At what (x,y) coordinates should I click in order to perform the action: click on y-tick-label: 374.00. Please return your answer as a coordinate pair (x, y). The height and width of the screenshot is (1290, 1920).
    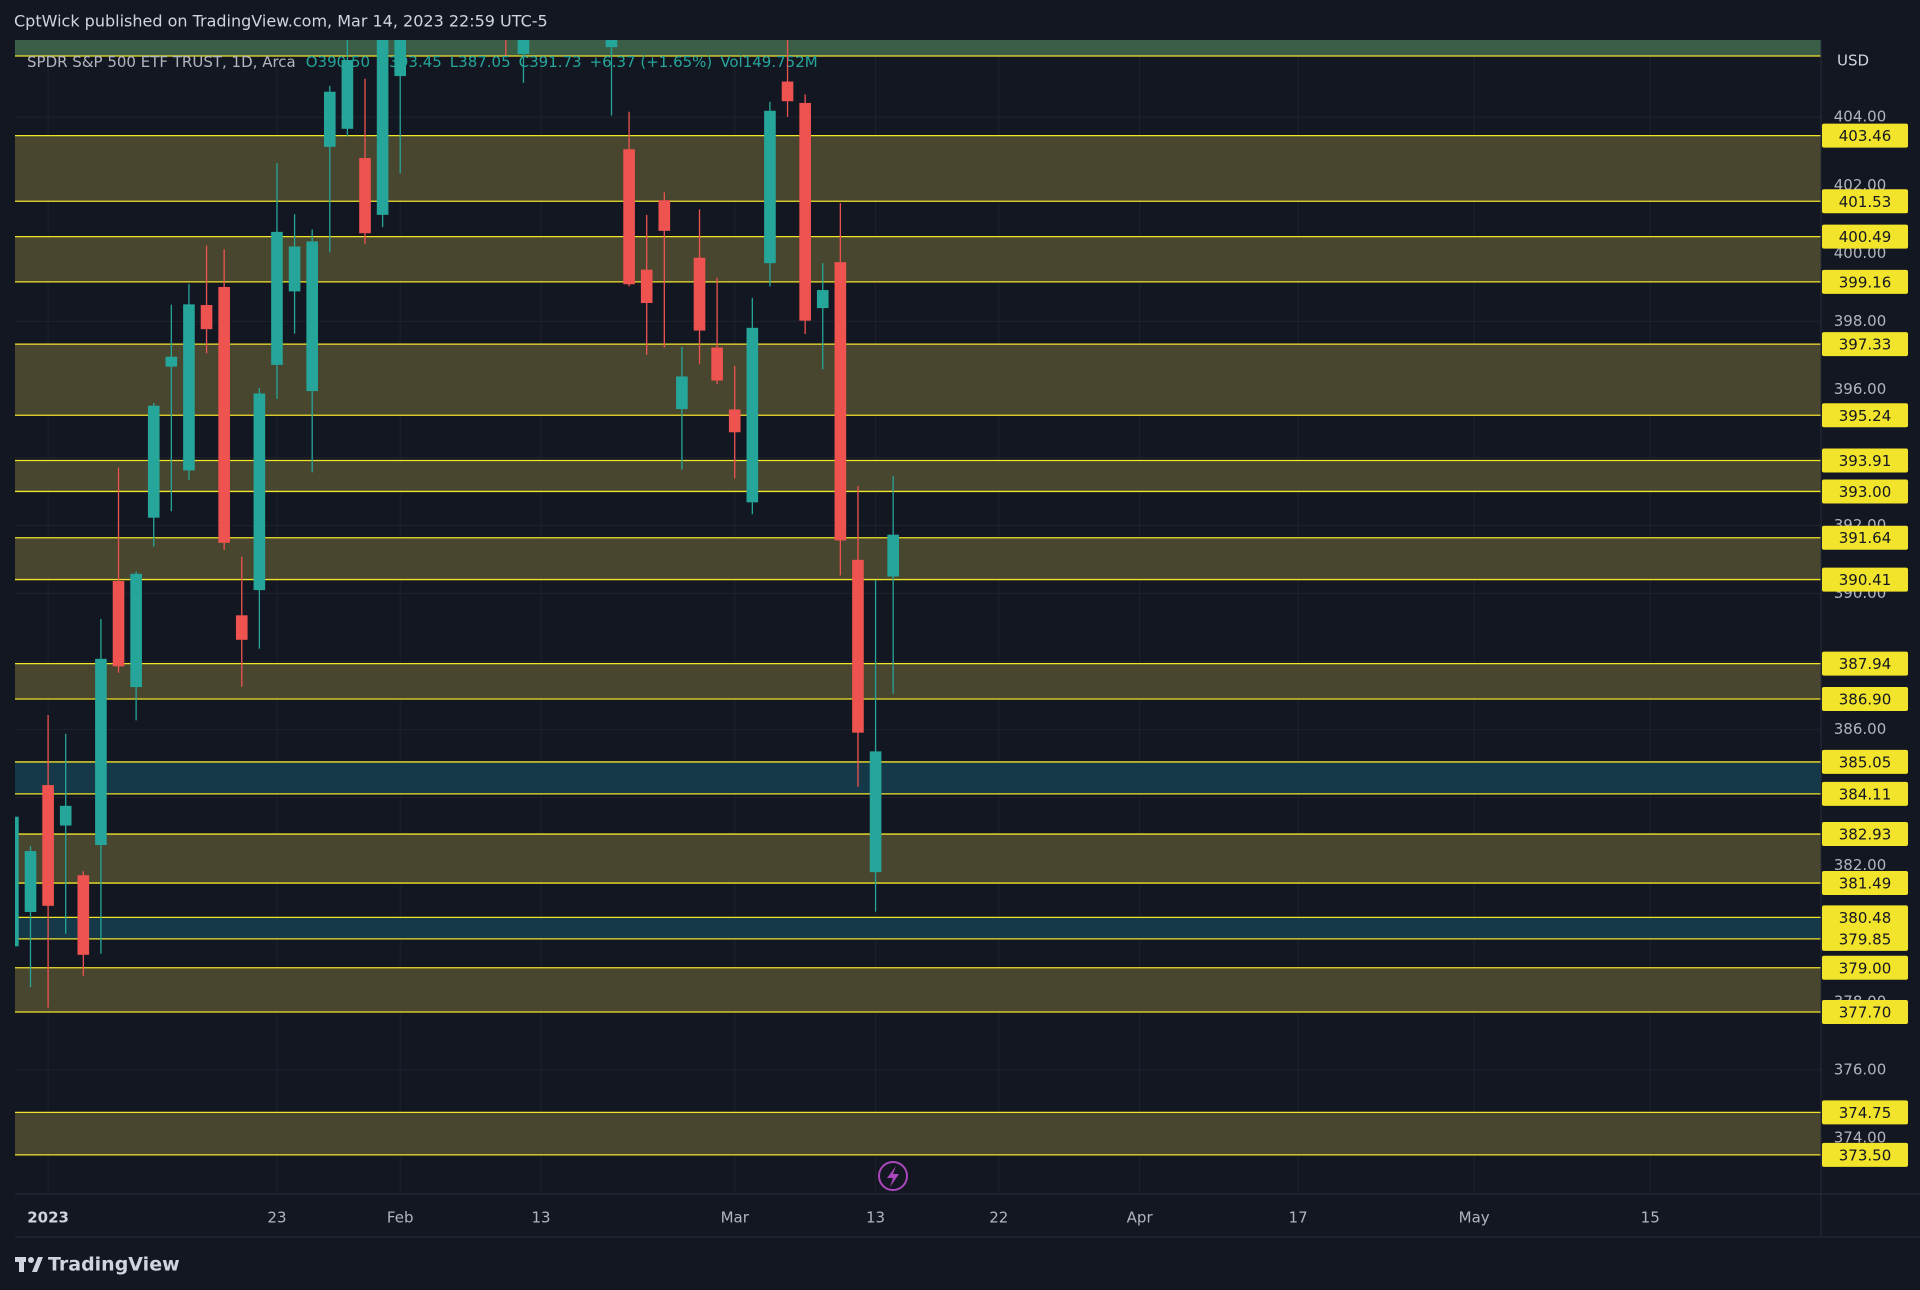
    Looking at the image, I should click on (1860, 1137).